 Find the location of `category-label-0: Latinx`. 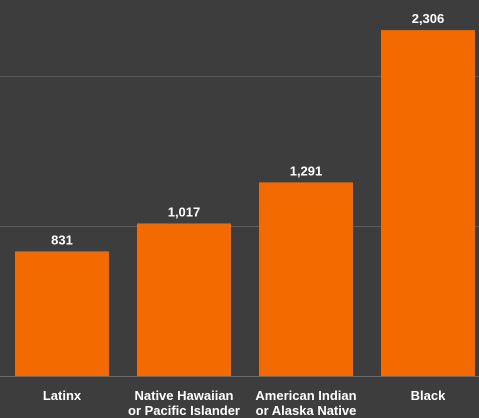

category-label-0: Latinx is located at coordinates (62, 395).